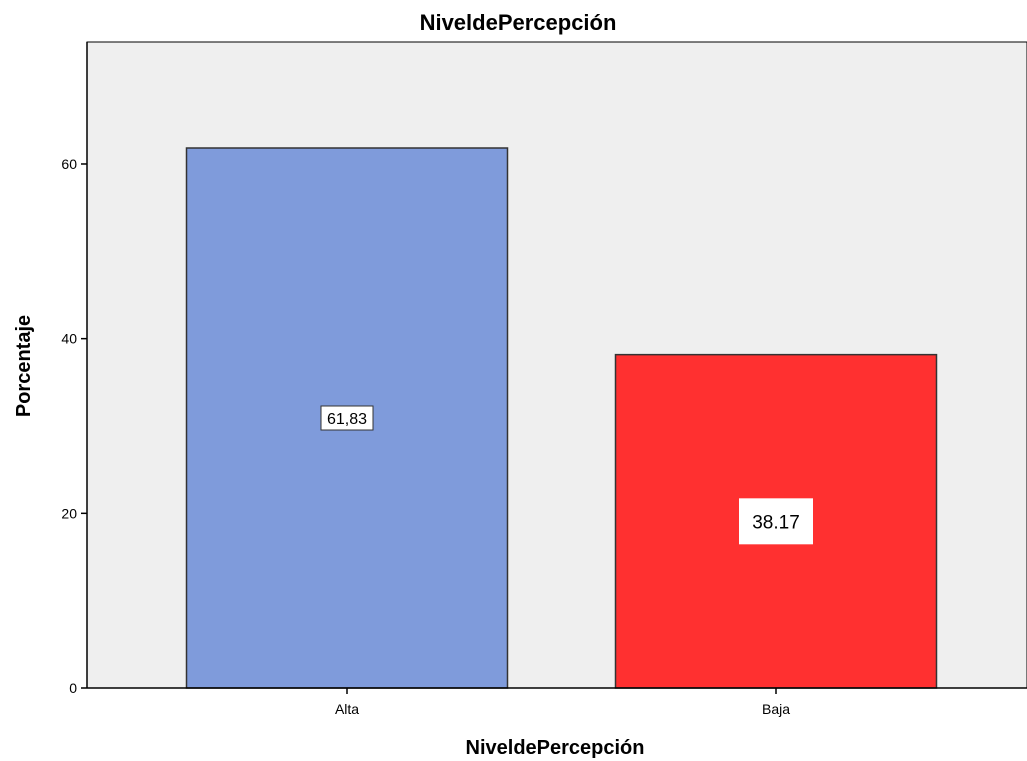  What do you see at coordinates (69, 339) in the screenshot?
I see `y-tick-label: 40` at bounding box center [69, 339].